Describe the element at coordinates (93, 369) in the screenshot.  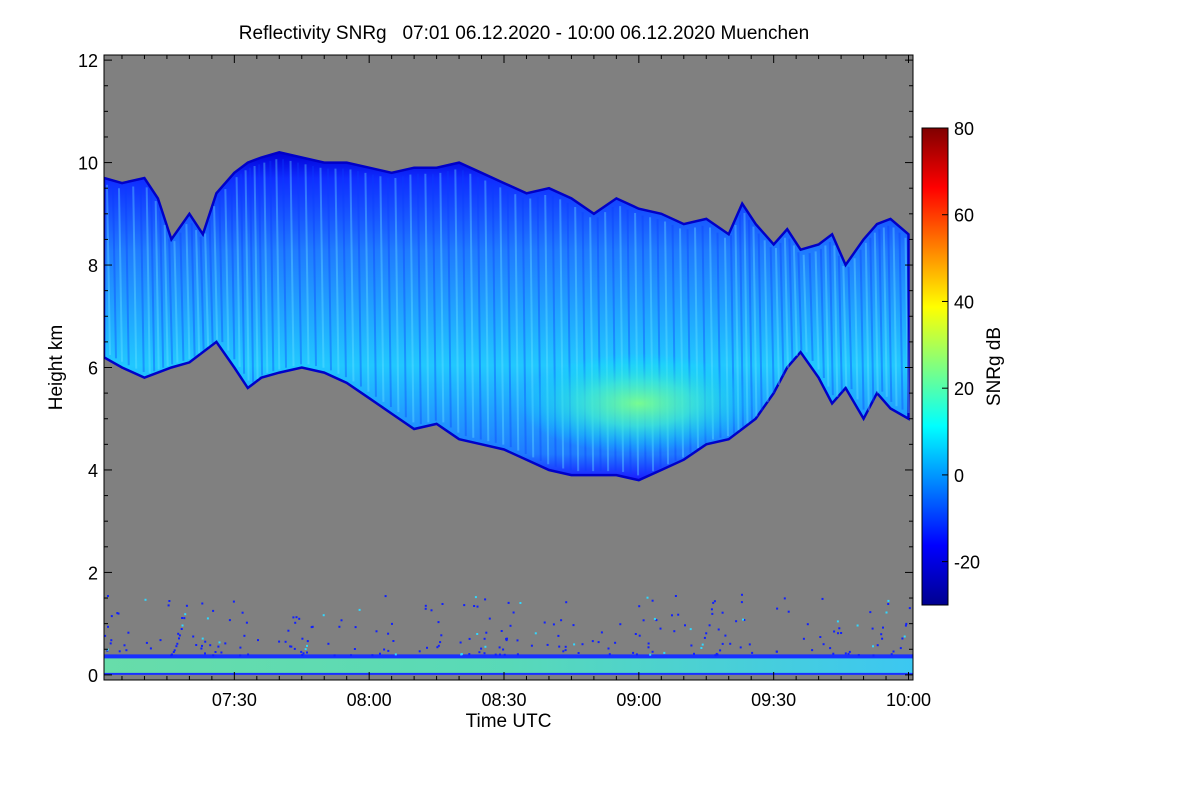
I see `y-tick-label: 6` at that location.